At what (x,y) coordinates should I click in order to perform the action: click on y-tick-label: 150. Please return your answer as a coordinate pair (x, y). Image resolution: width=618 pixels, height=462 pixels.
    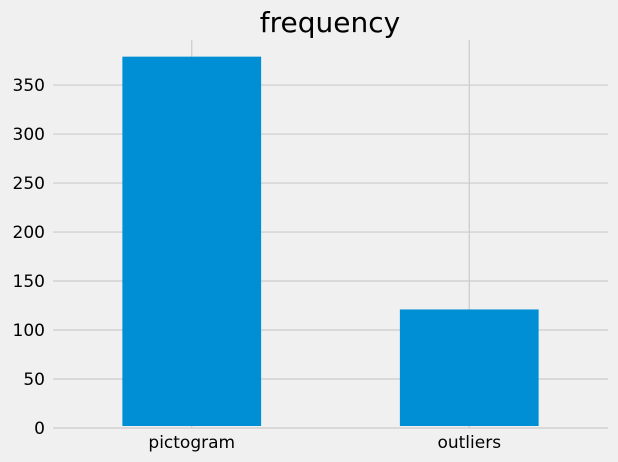
    Looking at the image, I should click on (29, 282).